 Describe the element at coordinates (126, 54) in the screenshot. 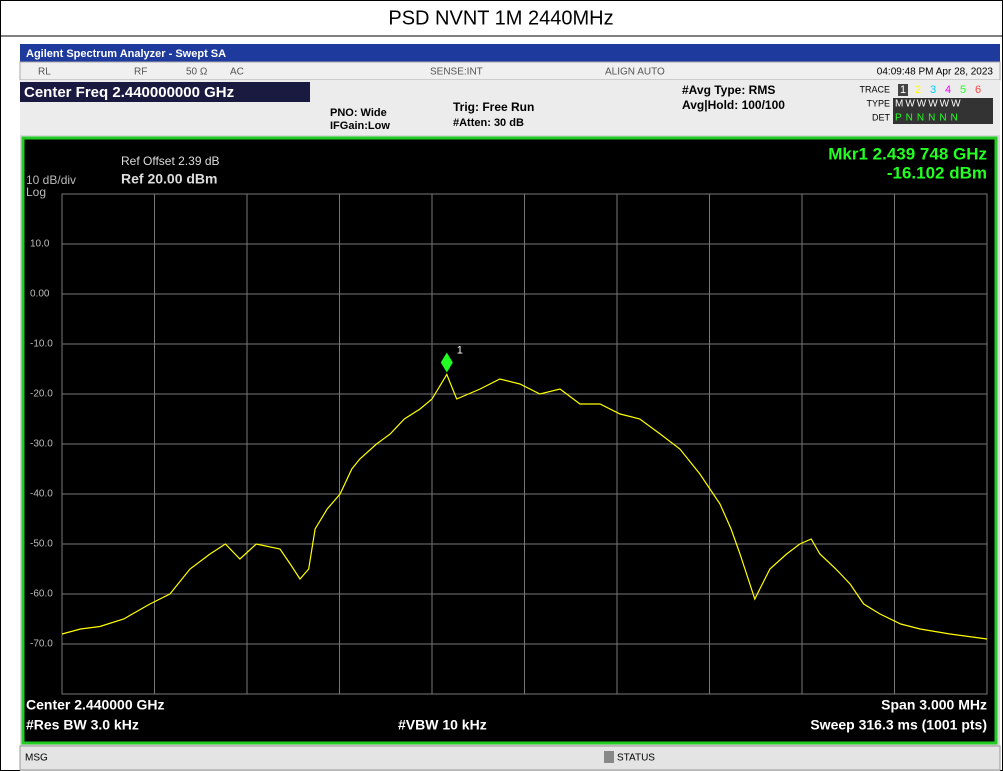

I see `window-title: Agilent Spectrum Analyzer - Swept SA` at that location.